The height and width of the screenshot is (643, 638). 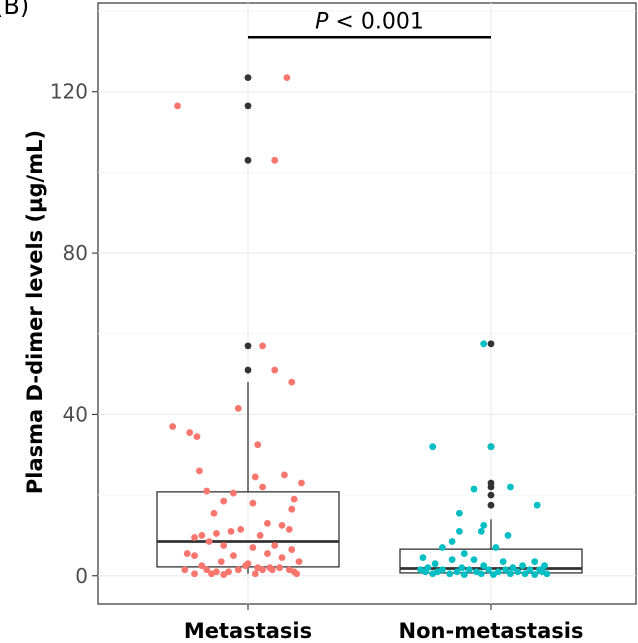 I want to click on y-tick-label: 0, so click(x=81, y=576).